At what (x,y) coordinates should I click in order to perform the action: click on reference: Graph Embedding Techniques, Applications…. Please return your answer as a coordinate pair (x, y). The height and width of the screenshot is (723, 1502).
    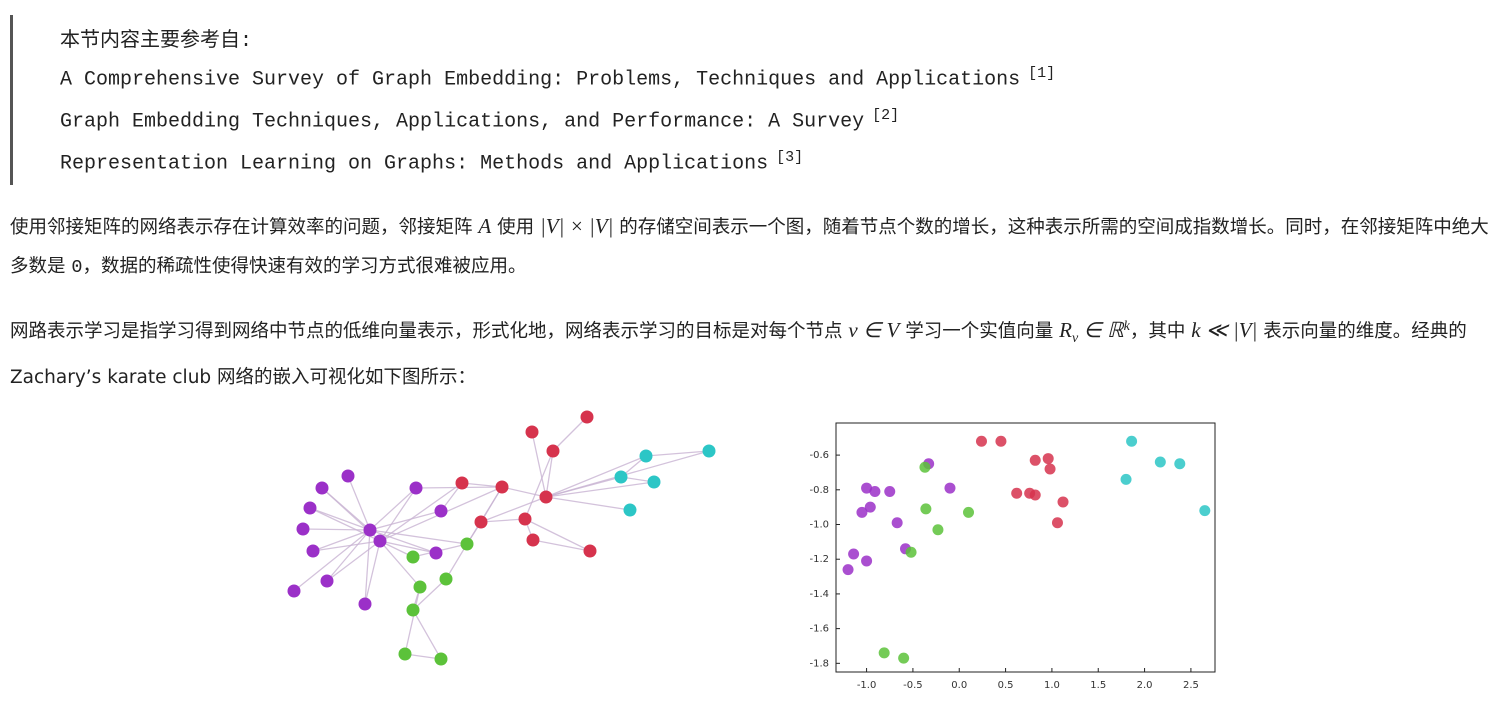
    Looking at the image, I should click on (479, 120).